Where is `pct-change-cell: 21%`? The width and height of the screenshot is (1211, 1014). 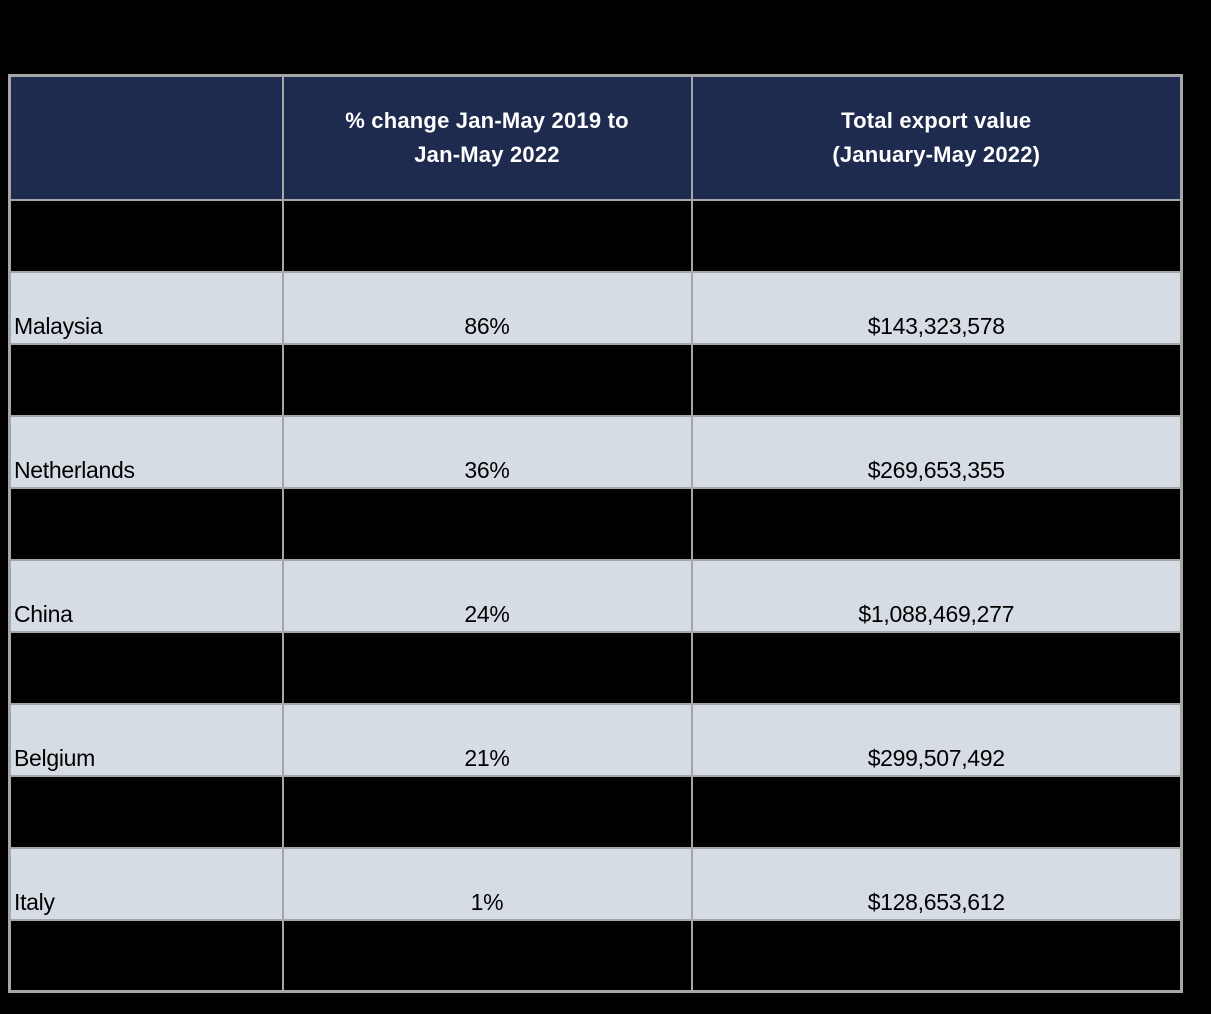 pct-change-cell: 21% is located at coordinates (487, 739).